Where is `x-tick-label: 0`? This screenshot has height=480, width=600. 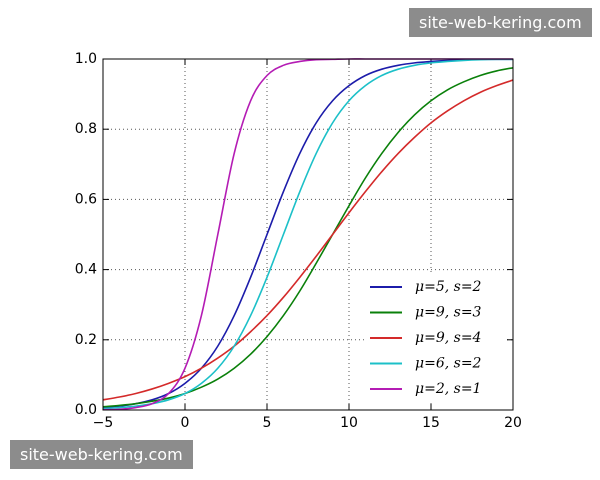 x-tick-label: 0 is located at coordinates (185, 423).